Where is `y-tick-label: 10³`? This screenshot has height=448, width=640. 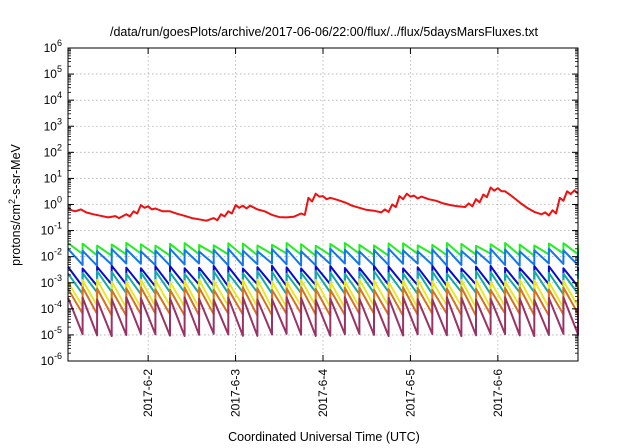 y-tick-label: 10³ is located at coordinates (53, 124).